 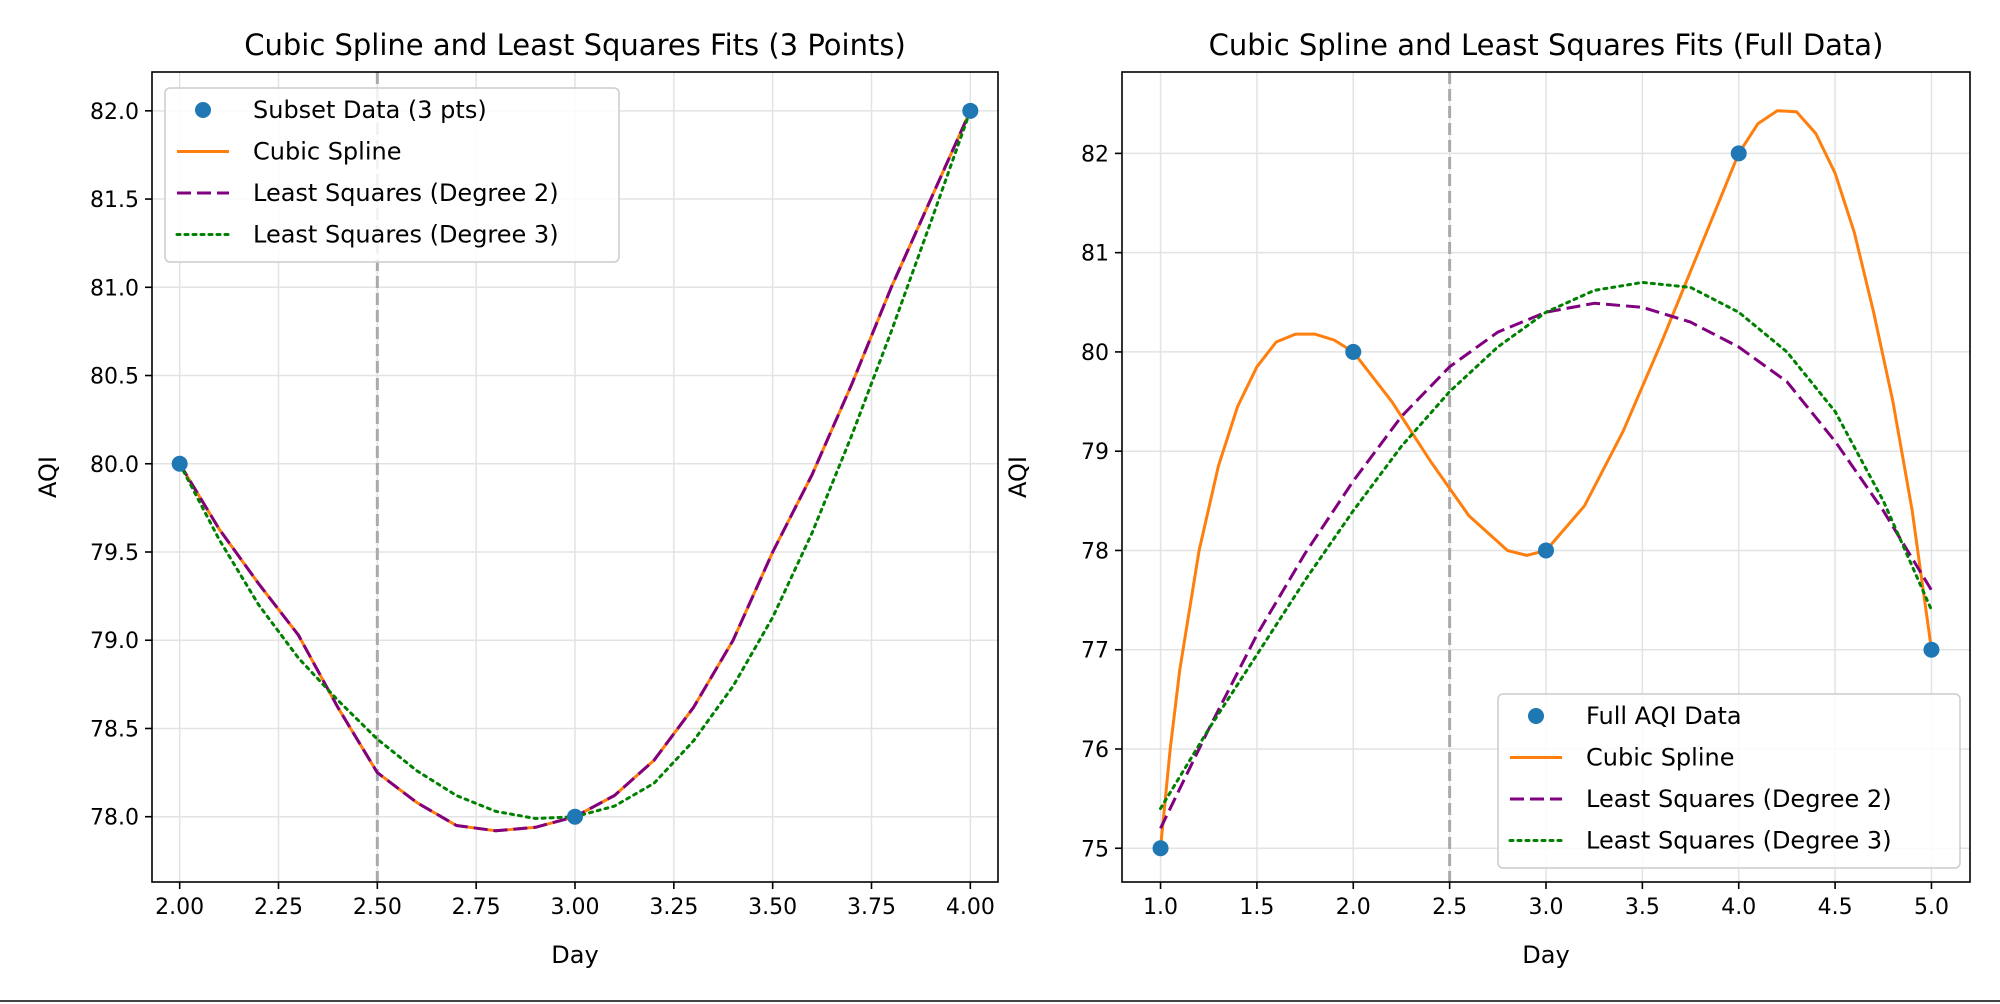 I want to click on y-tick-label: 79.5, so click(x=114, y=553).